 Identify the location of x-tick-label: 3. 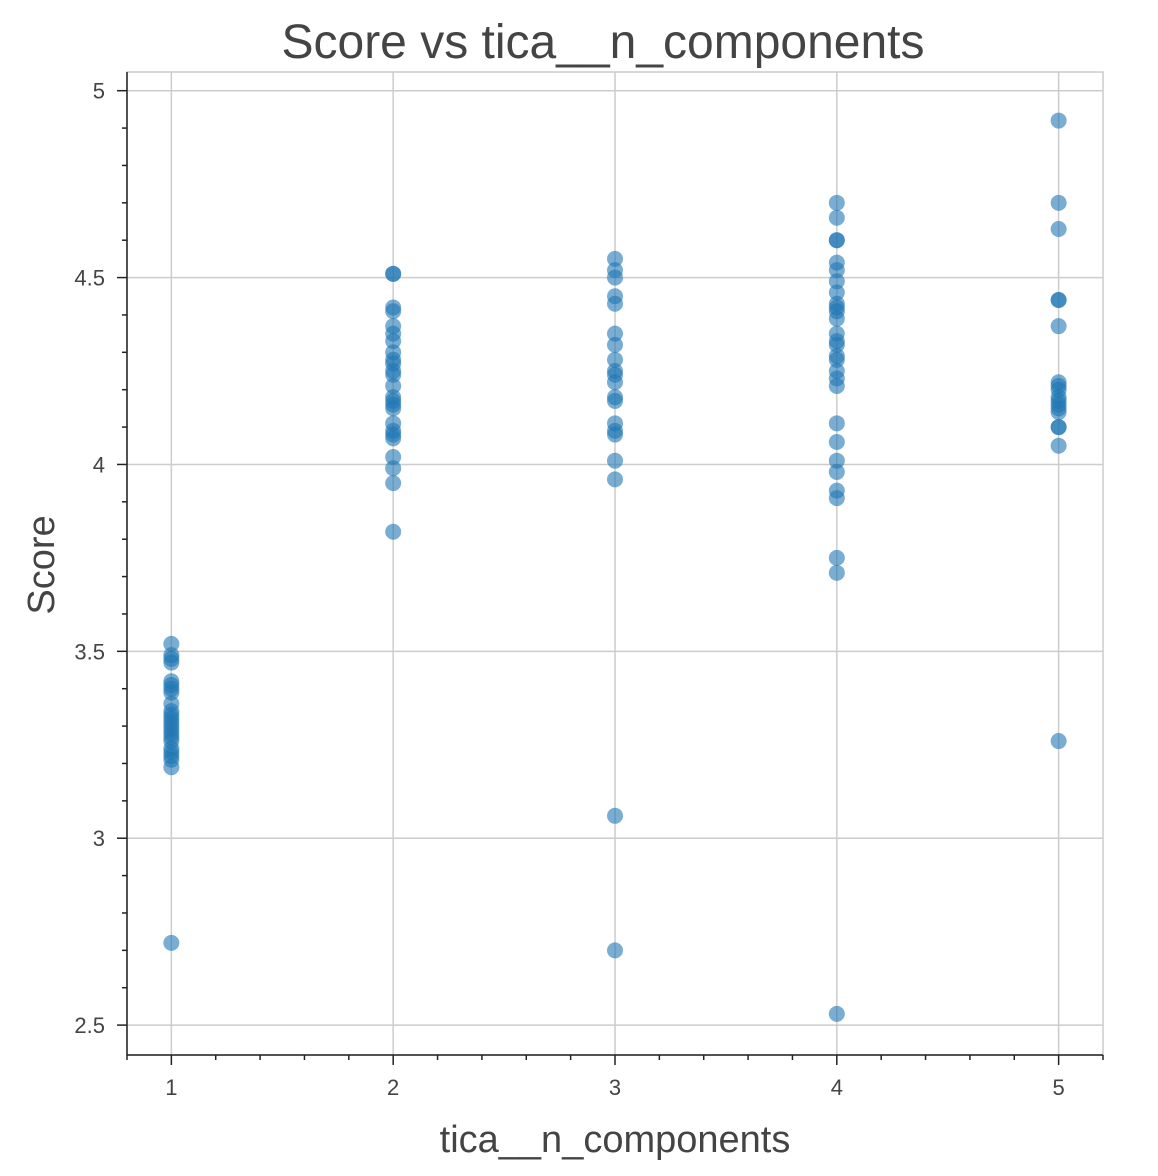
(615, 1087).